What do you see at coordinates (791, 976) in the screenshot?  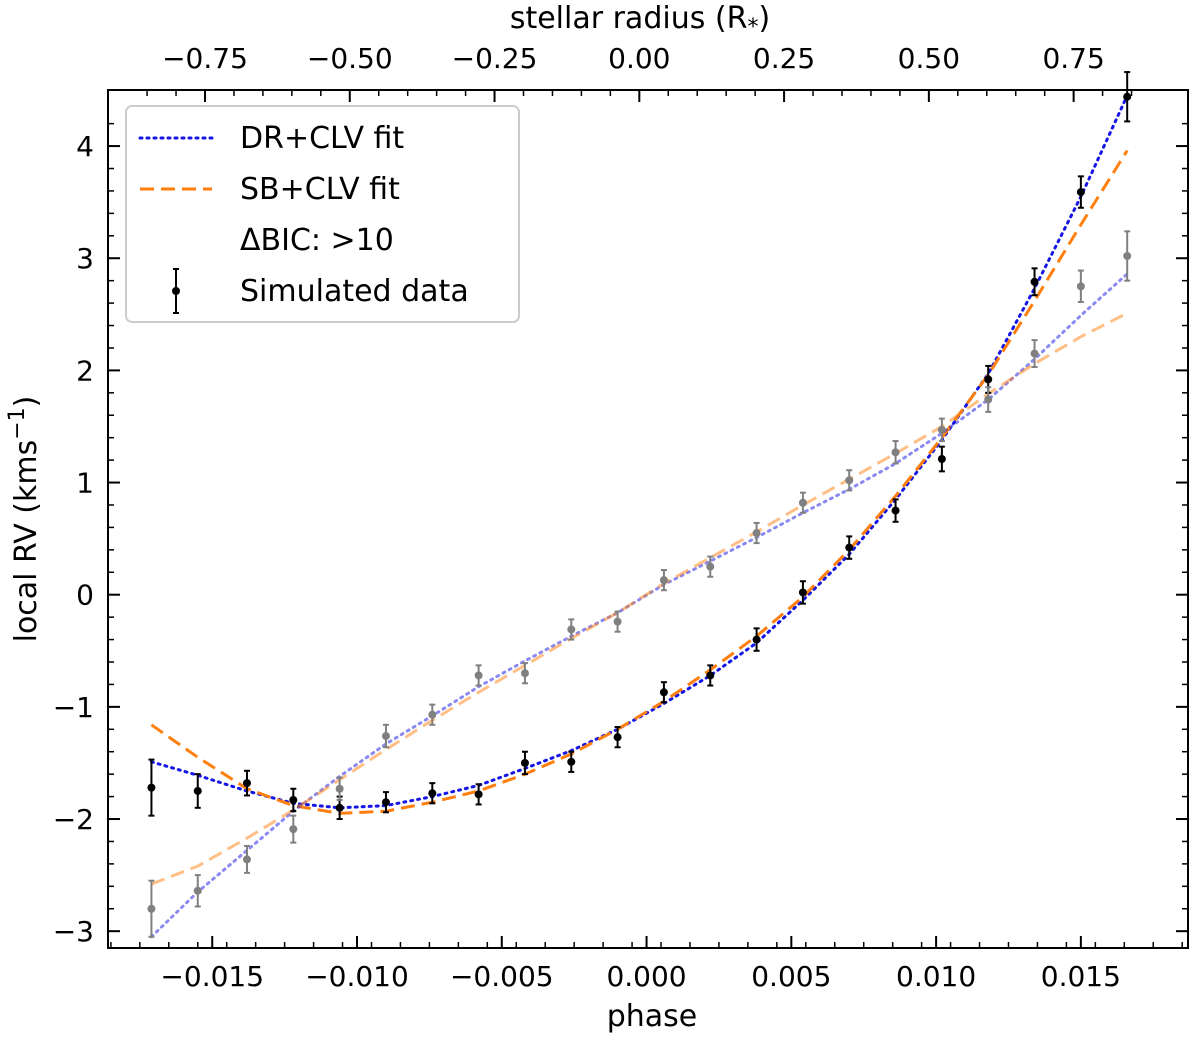 I see `x-tick-label: 0.005` at bounding box center [791, 976].